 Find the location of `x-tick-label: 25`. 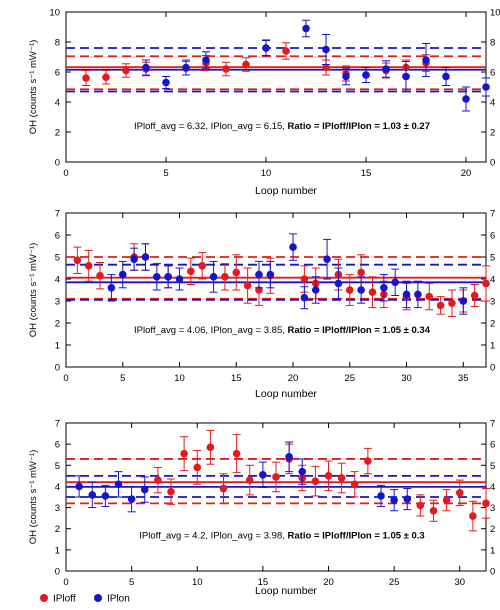

x-tick-label: 25 is located at coordinates (394, 582).